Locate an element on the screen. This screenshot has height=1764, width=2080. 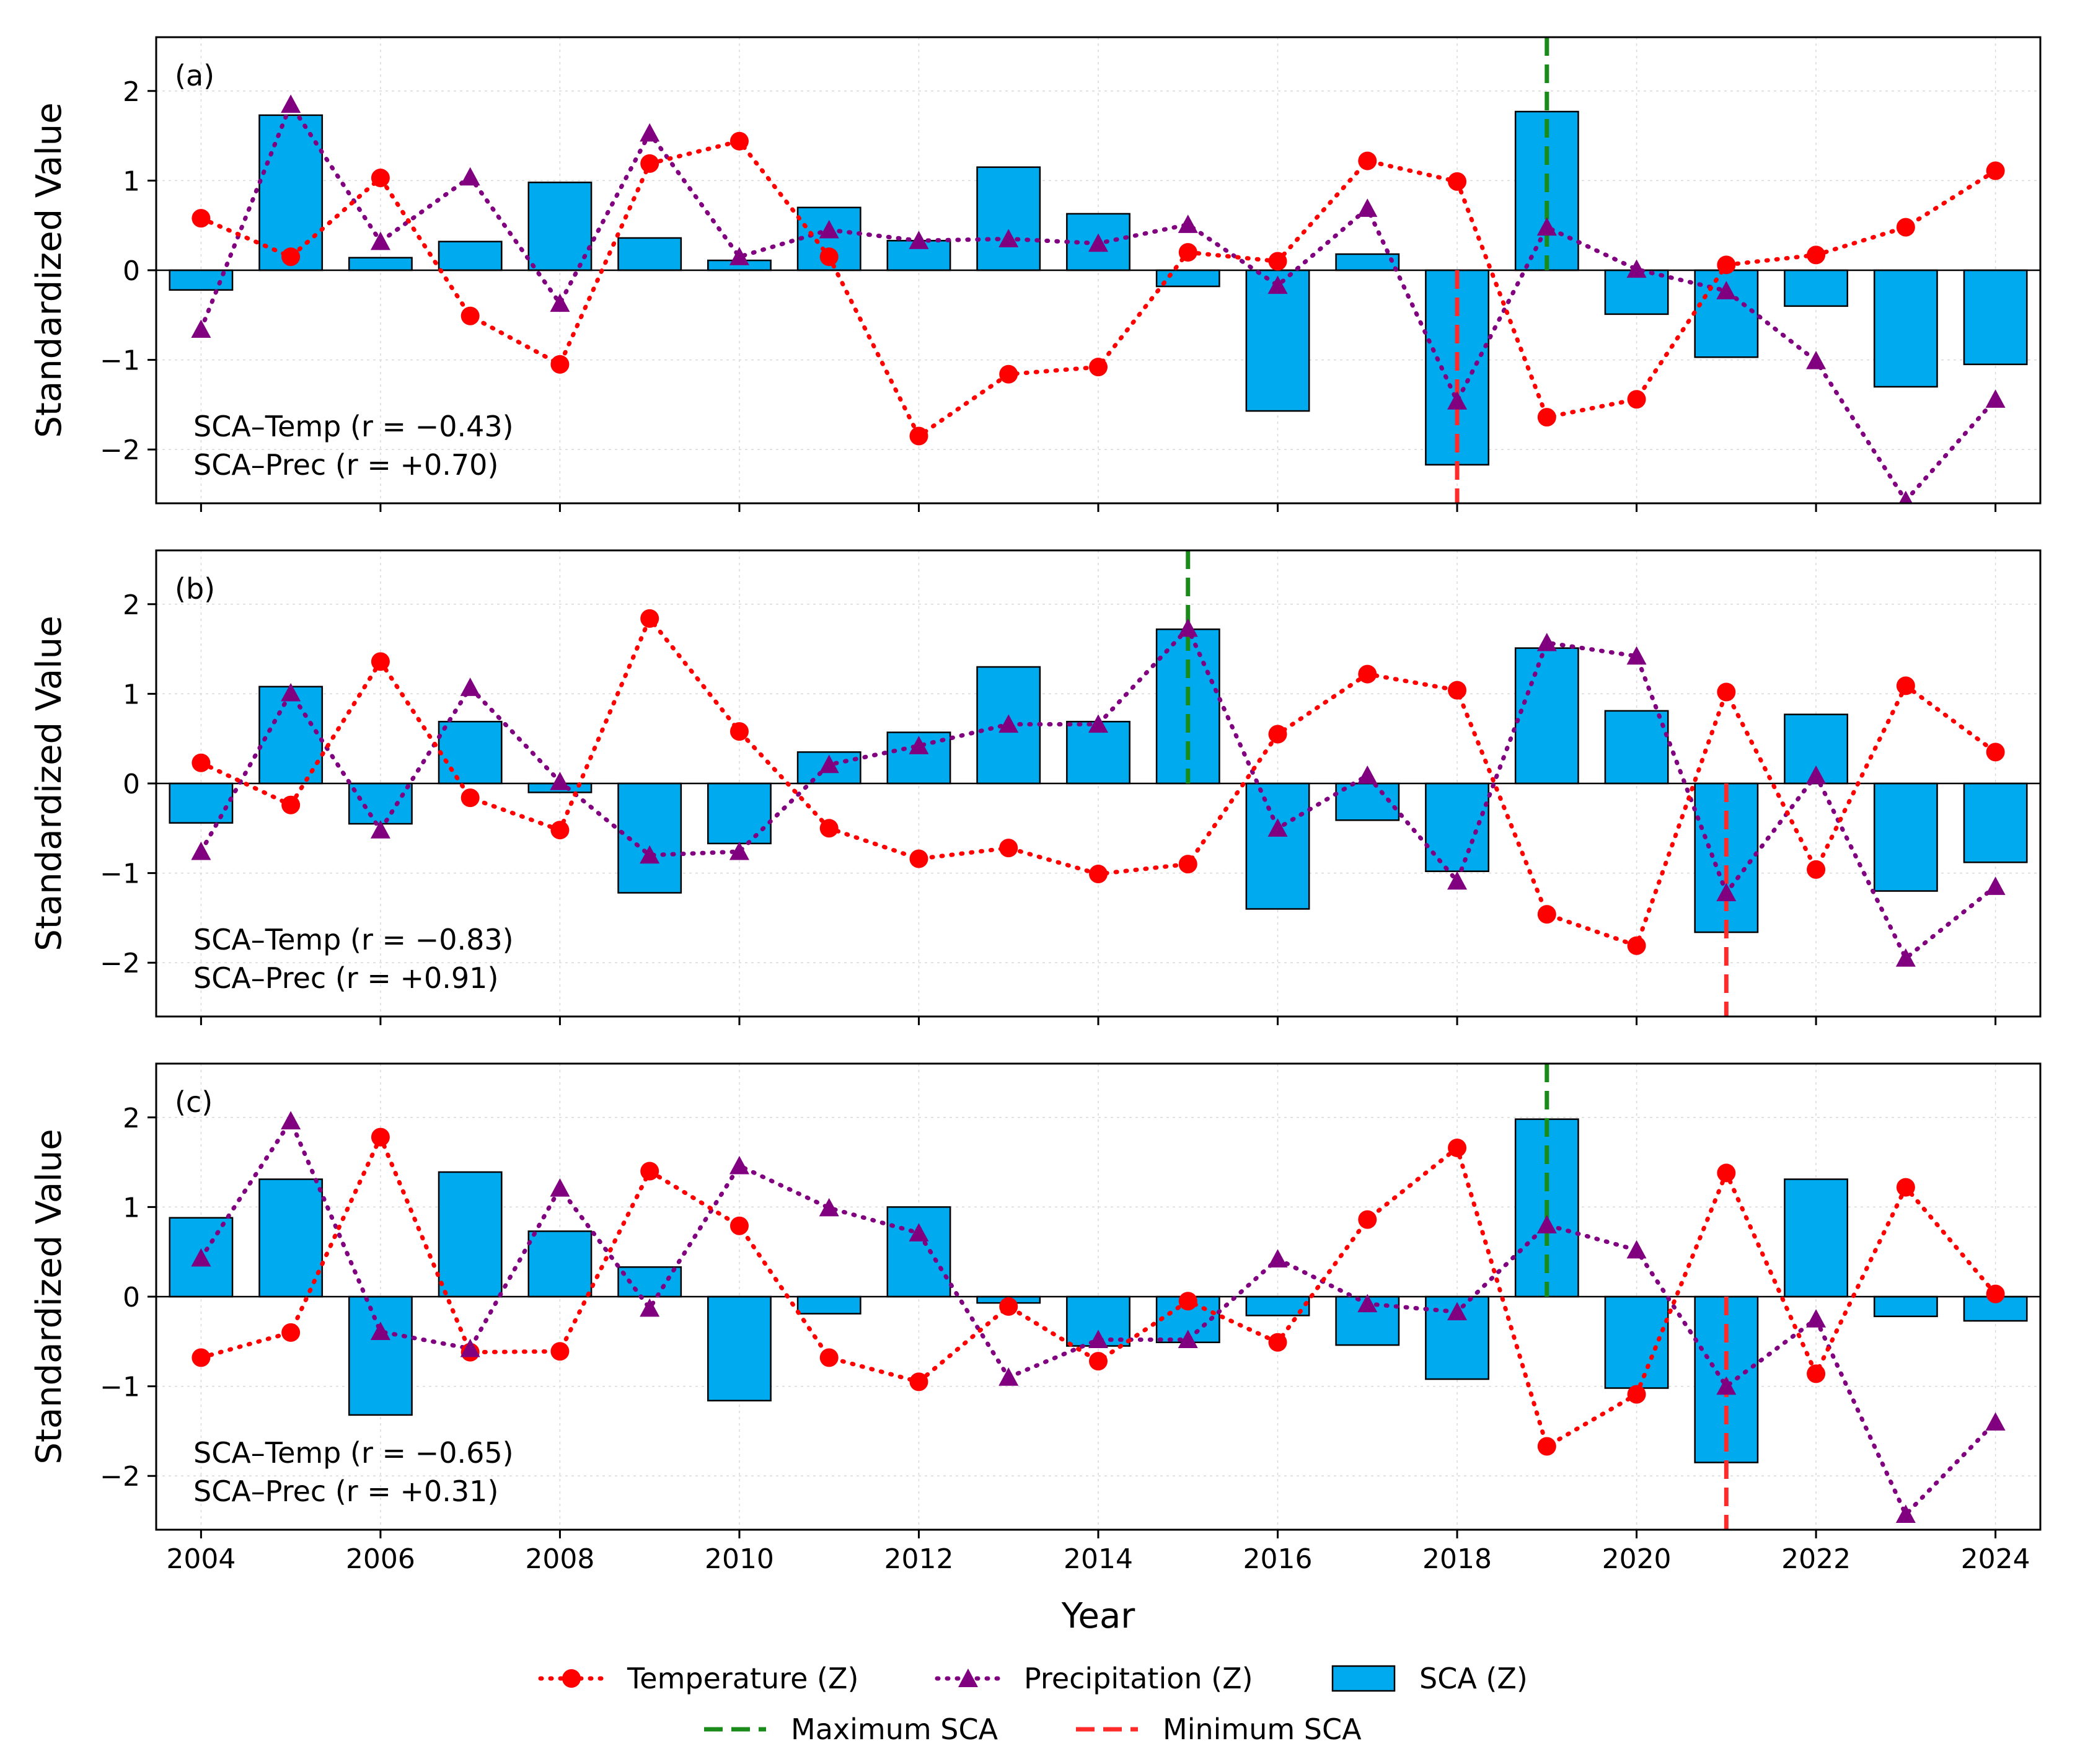
y-tick-label: 0 is located at coordinates (131, 1297).